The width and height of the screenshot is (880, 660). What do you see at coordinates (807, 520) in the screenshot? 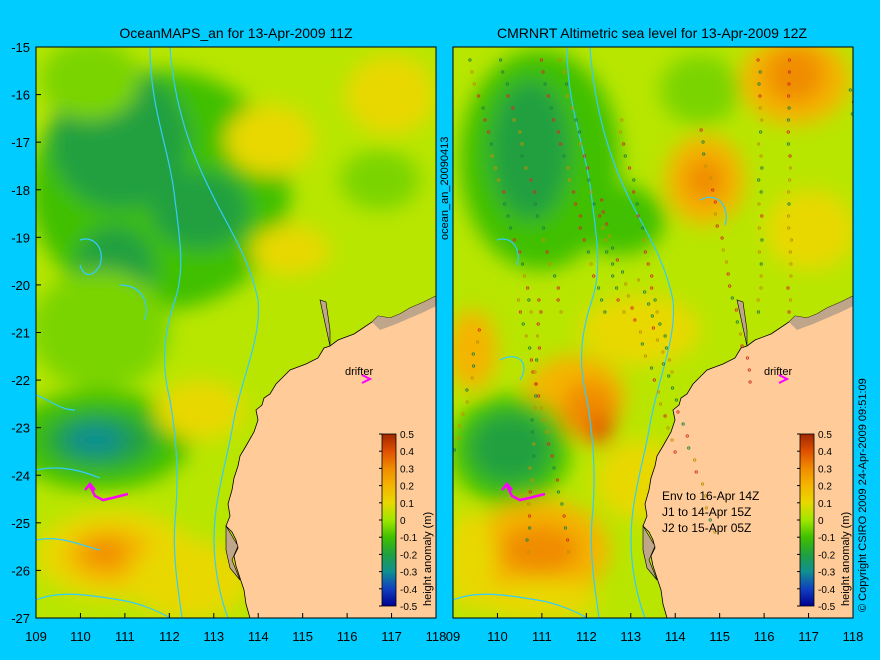
I see `right-colorbar-scale` at bounding box center [807, 520].